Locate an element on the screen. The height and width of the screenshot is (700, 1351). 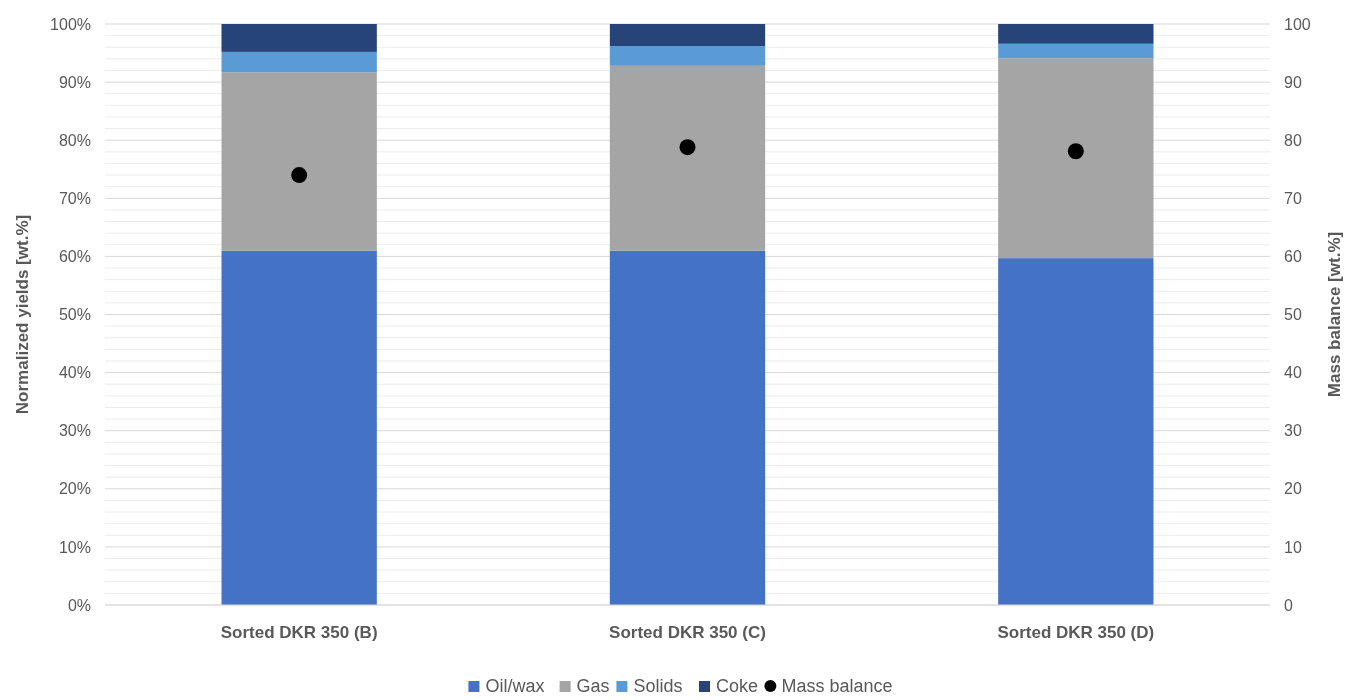
y-tick-label: 90% is located at coordinates (74, 82).